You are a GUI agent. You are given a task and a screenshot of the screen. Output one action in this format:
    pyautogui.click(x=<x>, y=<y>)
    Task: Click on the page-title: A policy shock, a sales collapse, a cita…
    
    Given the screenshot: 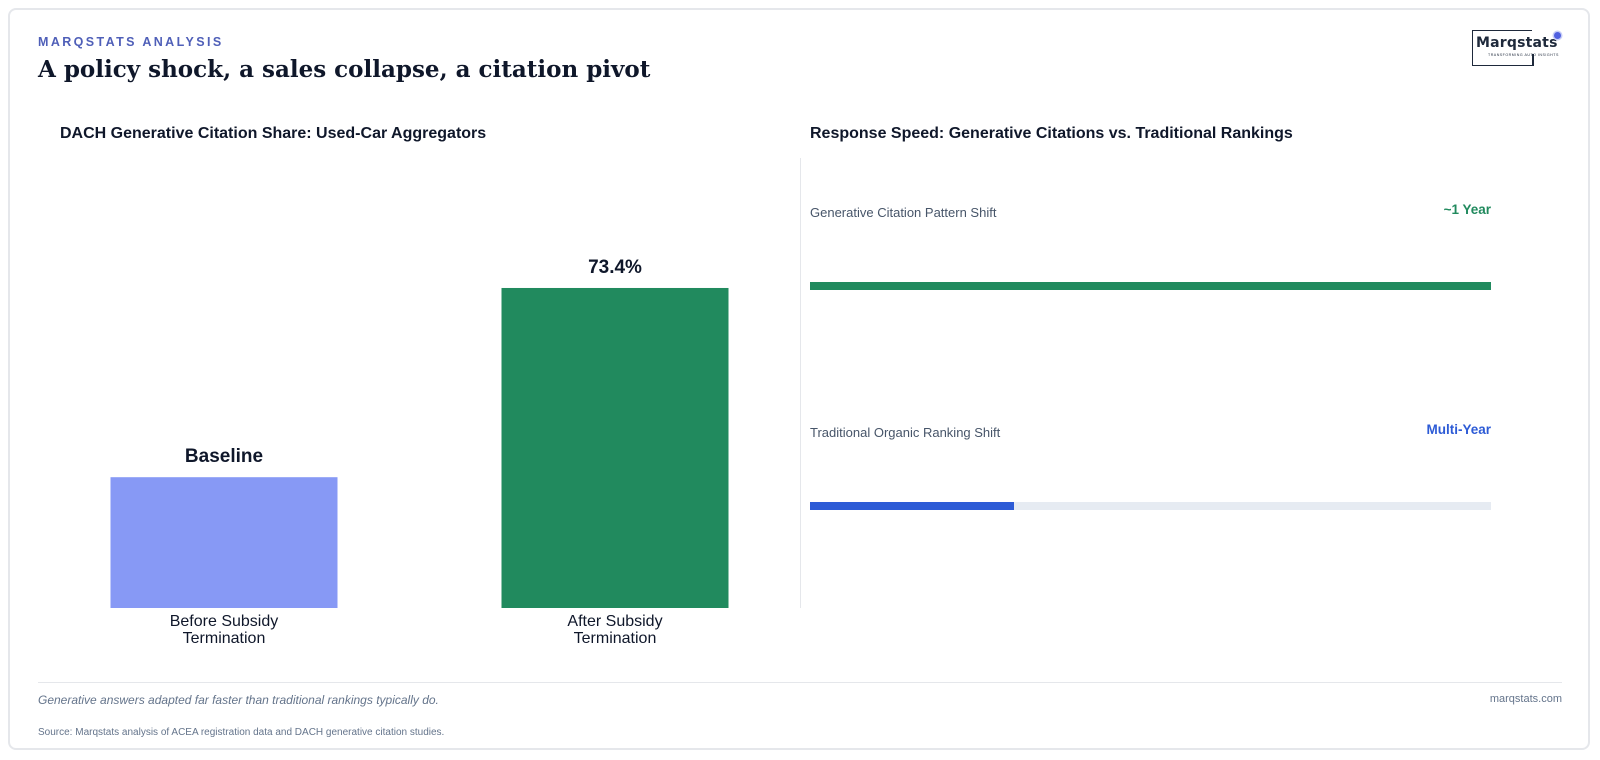 What is the action you would take?
    pyautogui.click(x=344, y=69)
    